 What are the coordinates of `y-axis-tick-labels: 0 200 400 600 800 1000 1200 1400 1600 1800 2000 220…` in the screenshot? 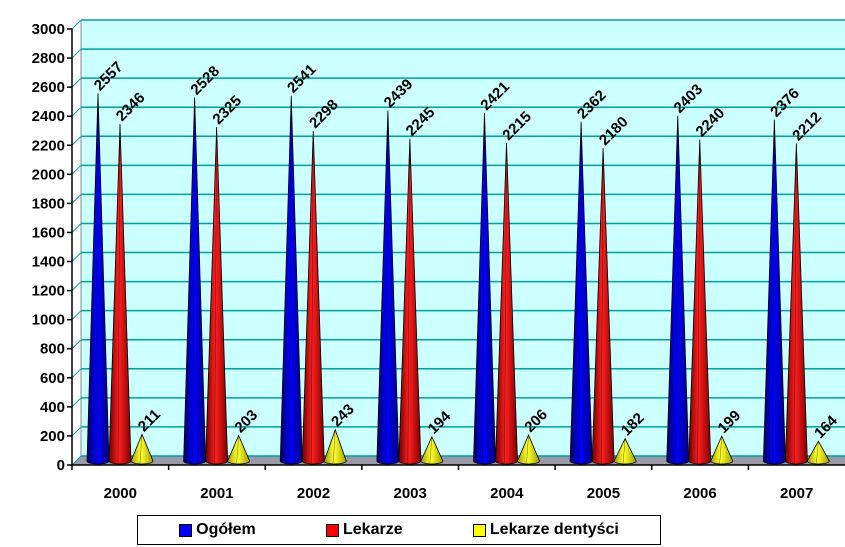 It's located at (52, 247).